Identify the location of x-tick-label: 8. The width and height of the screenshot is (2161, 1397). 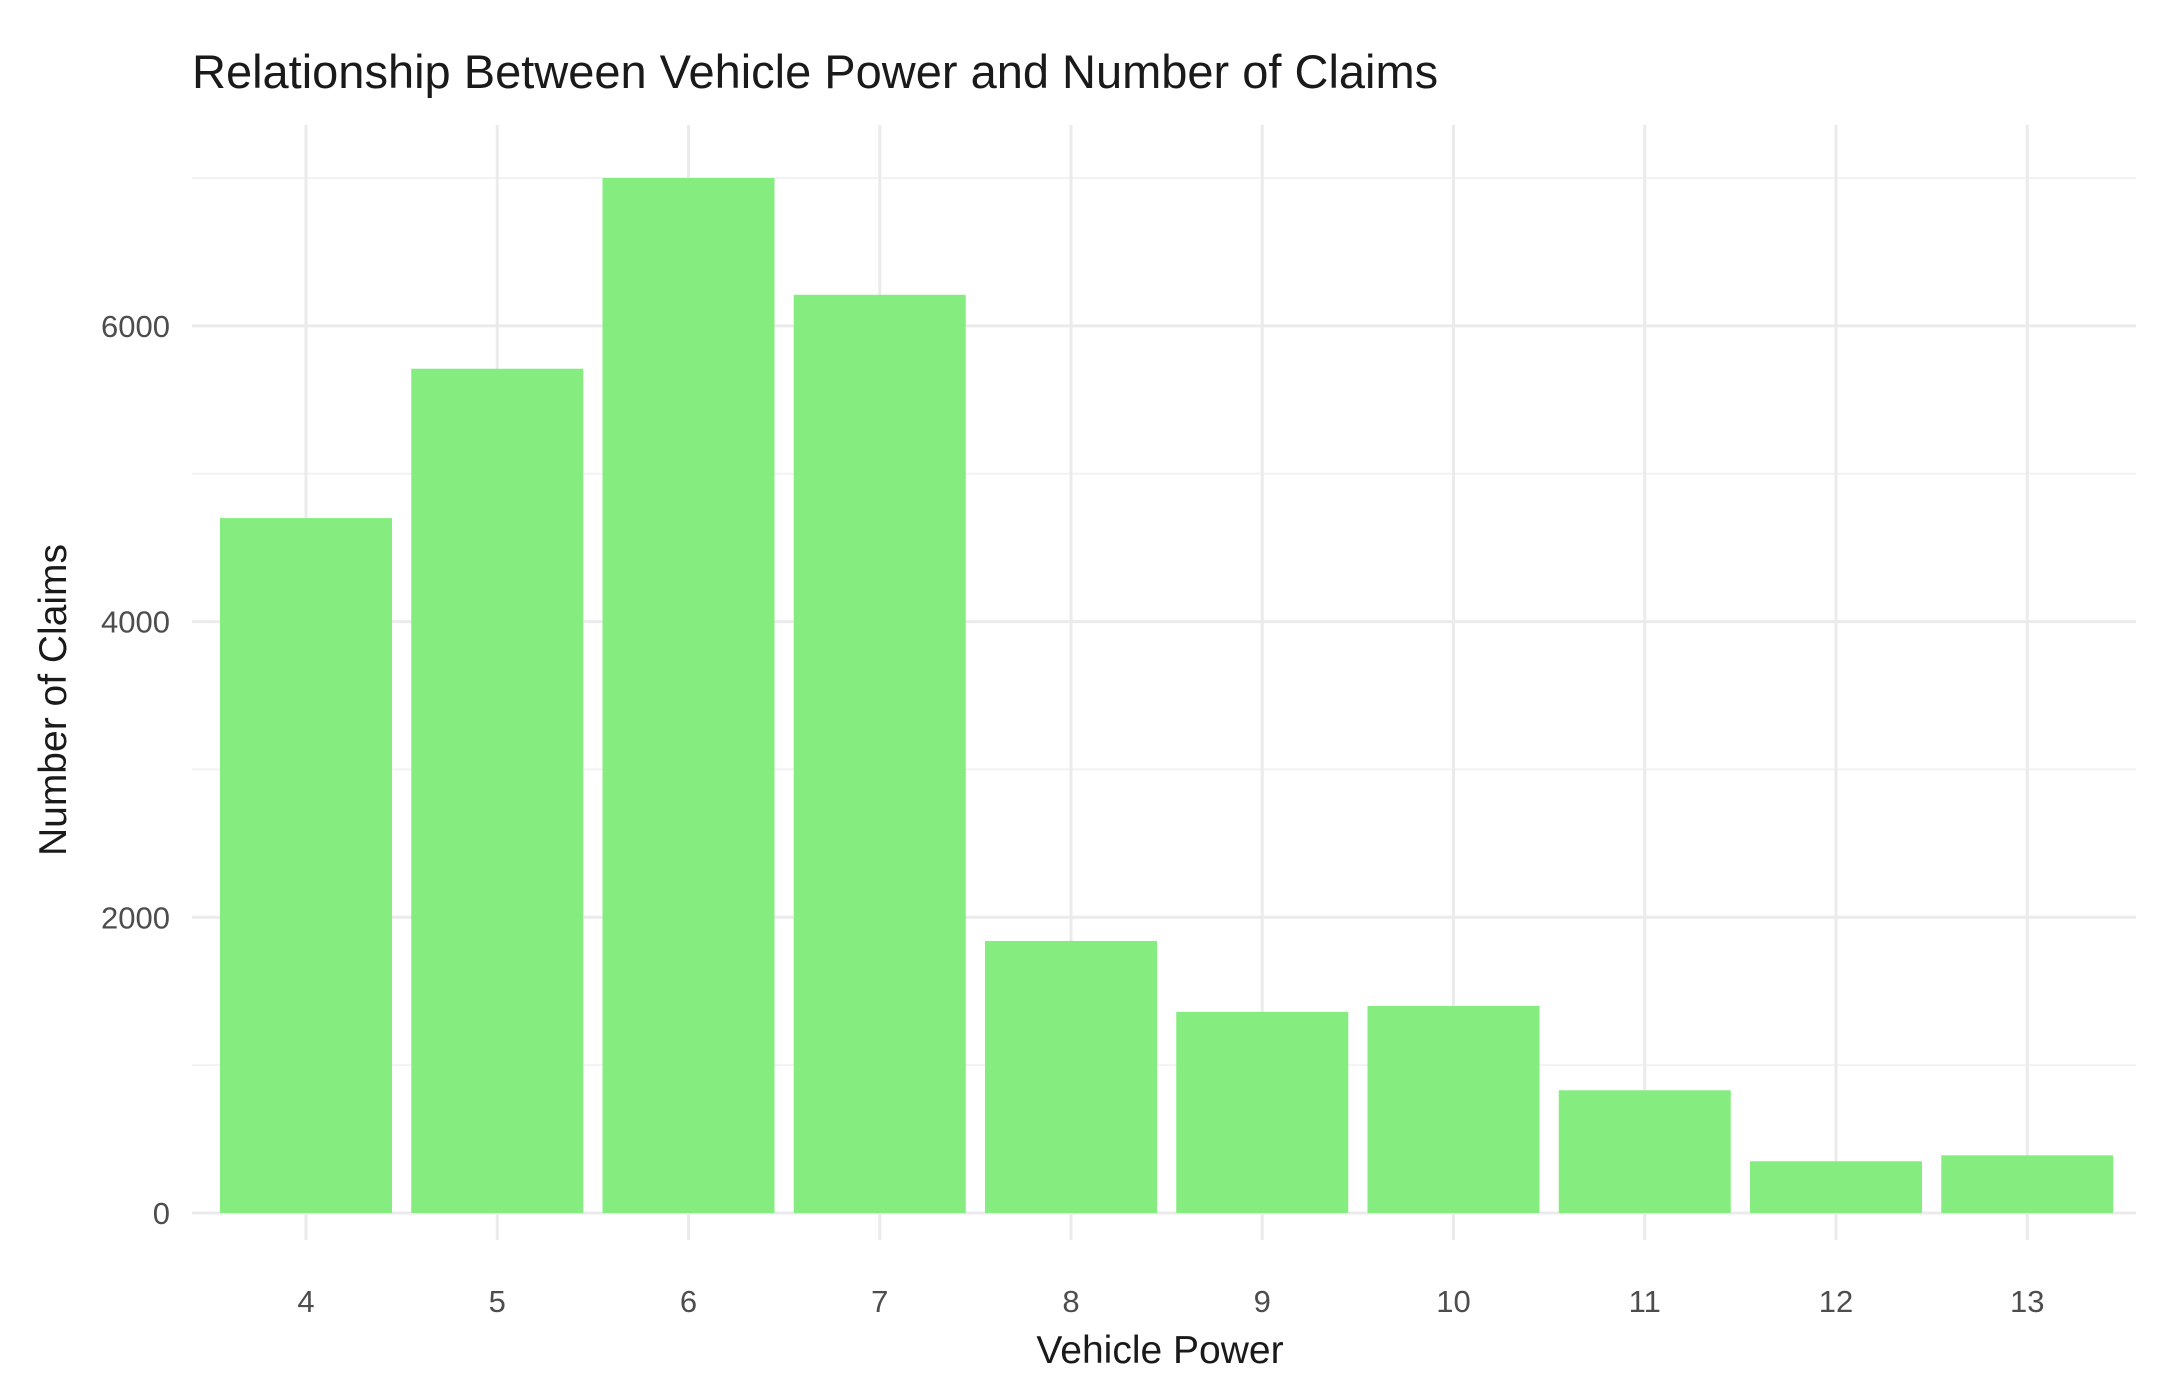
(1070, 1301).